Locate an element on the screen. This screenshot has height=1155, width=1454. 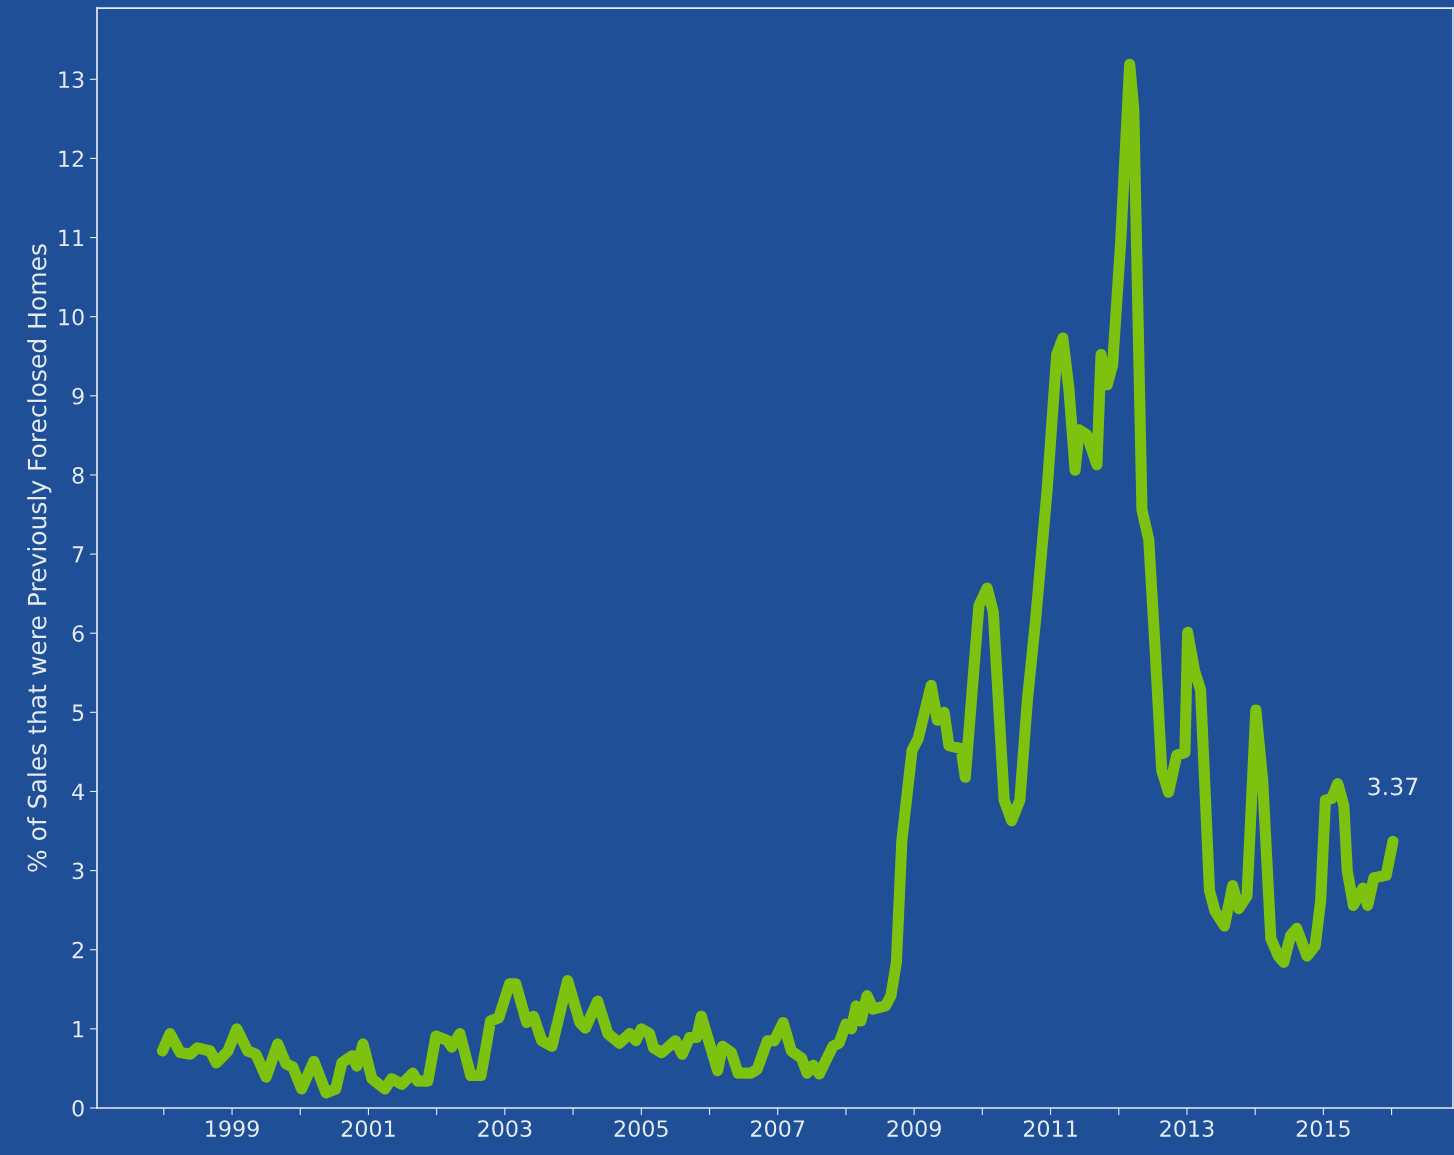
x-tick-label: 1999 is located at coordinates (232, 1128).